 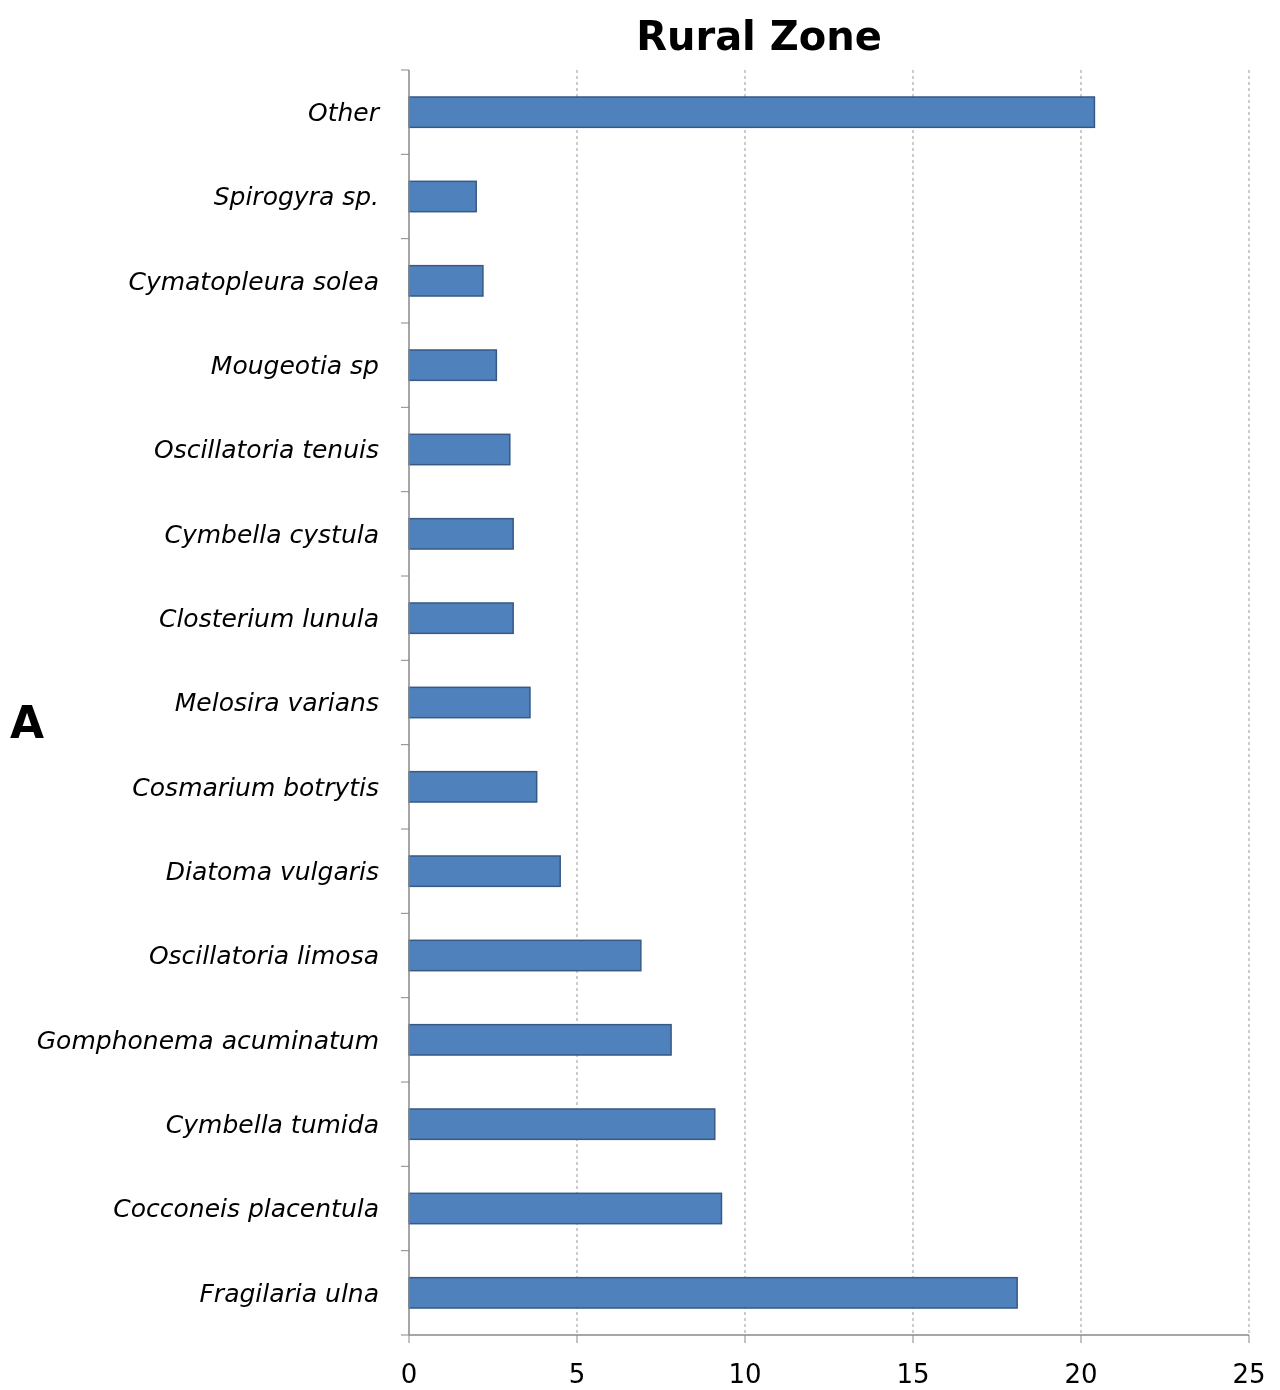 I want to click on x-tick-label: 15, so click(x=913, y=1374).